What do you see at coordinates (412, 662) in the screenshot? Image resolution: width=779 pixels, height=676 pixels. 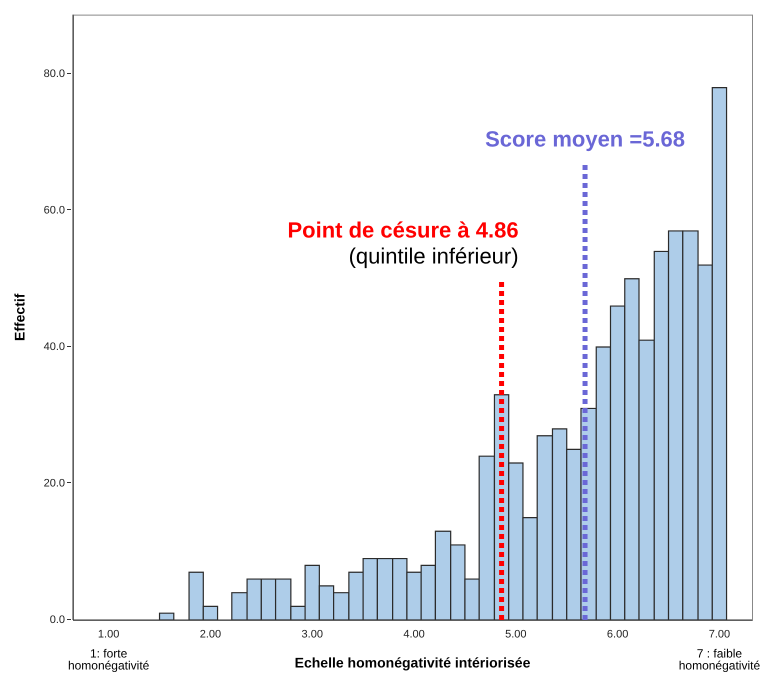 I see `x-axis-title: Echelle homonégativité intériorisée` at bounding box center [412, 662].